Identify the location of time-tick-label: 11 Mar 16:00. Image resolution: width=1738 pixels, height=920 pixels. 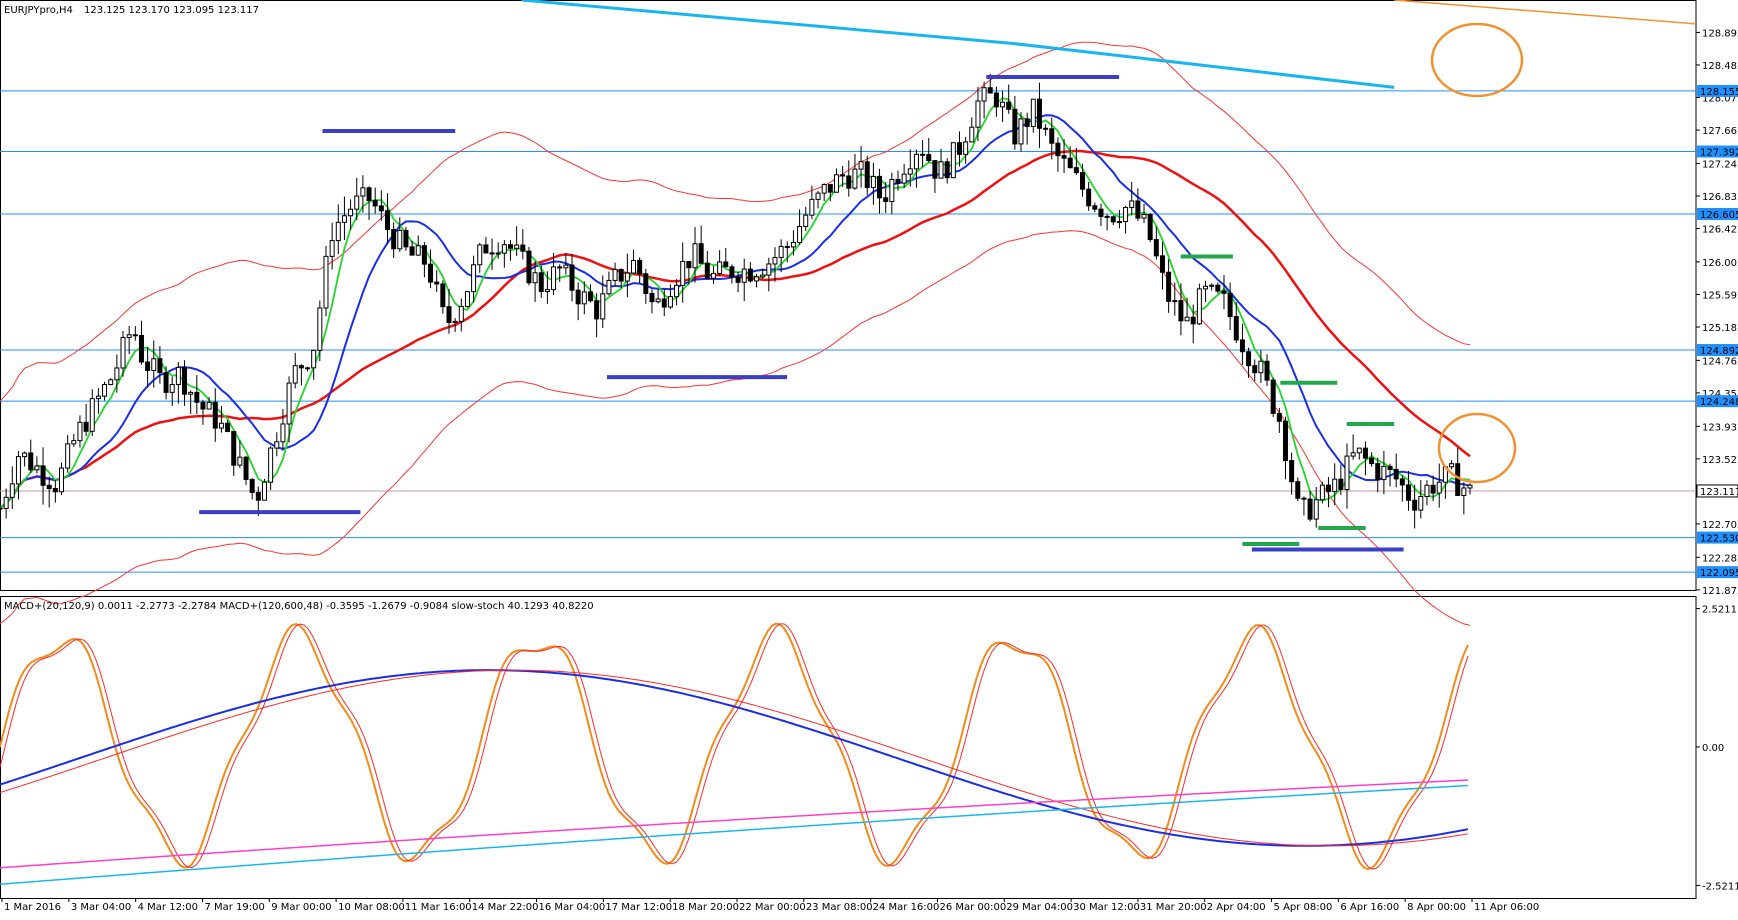
(438, 907).